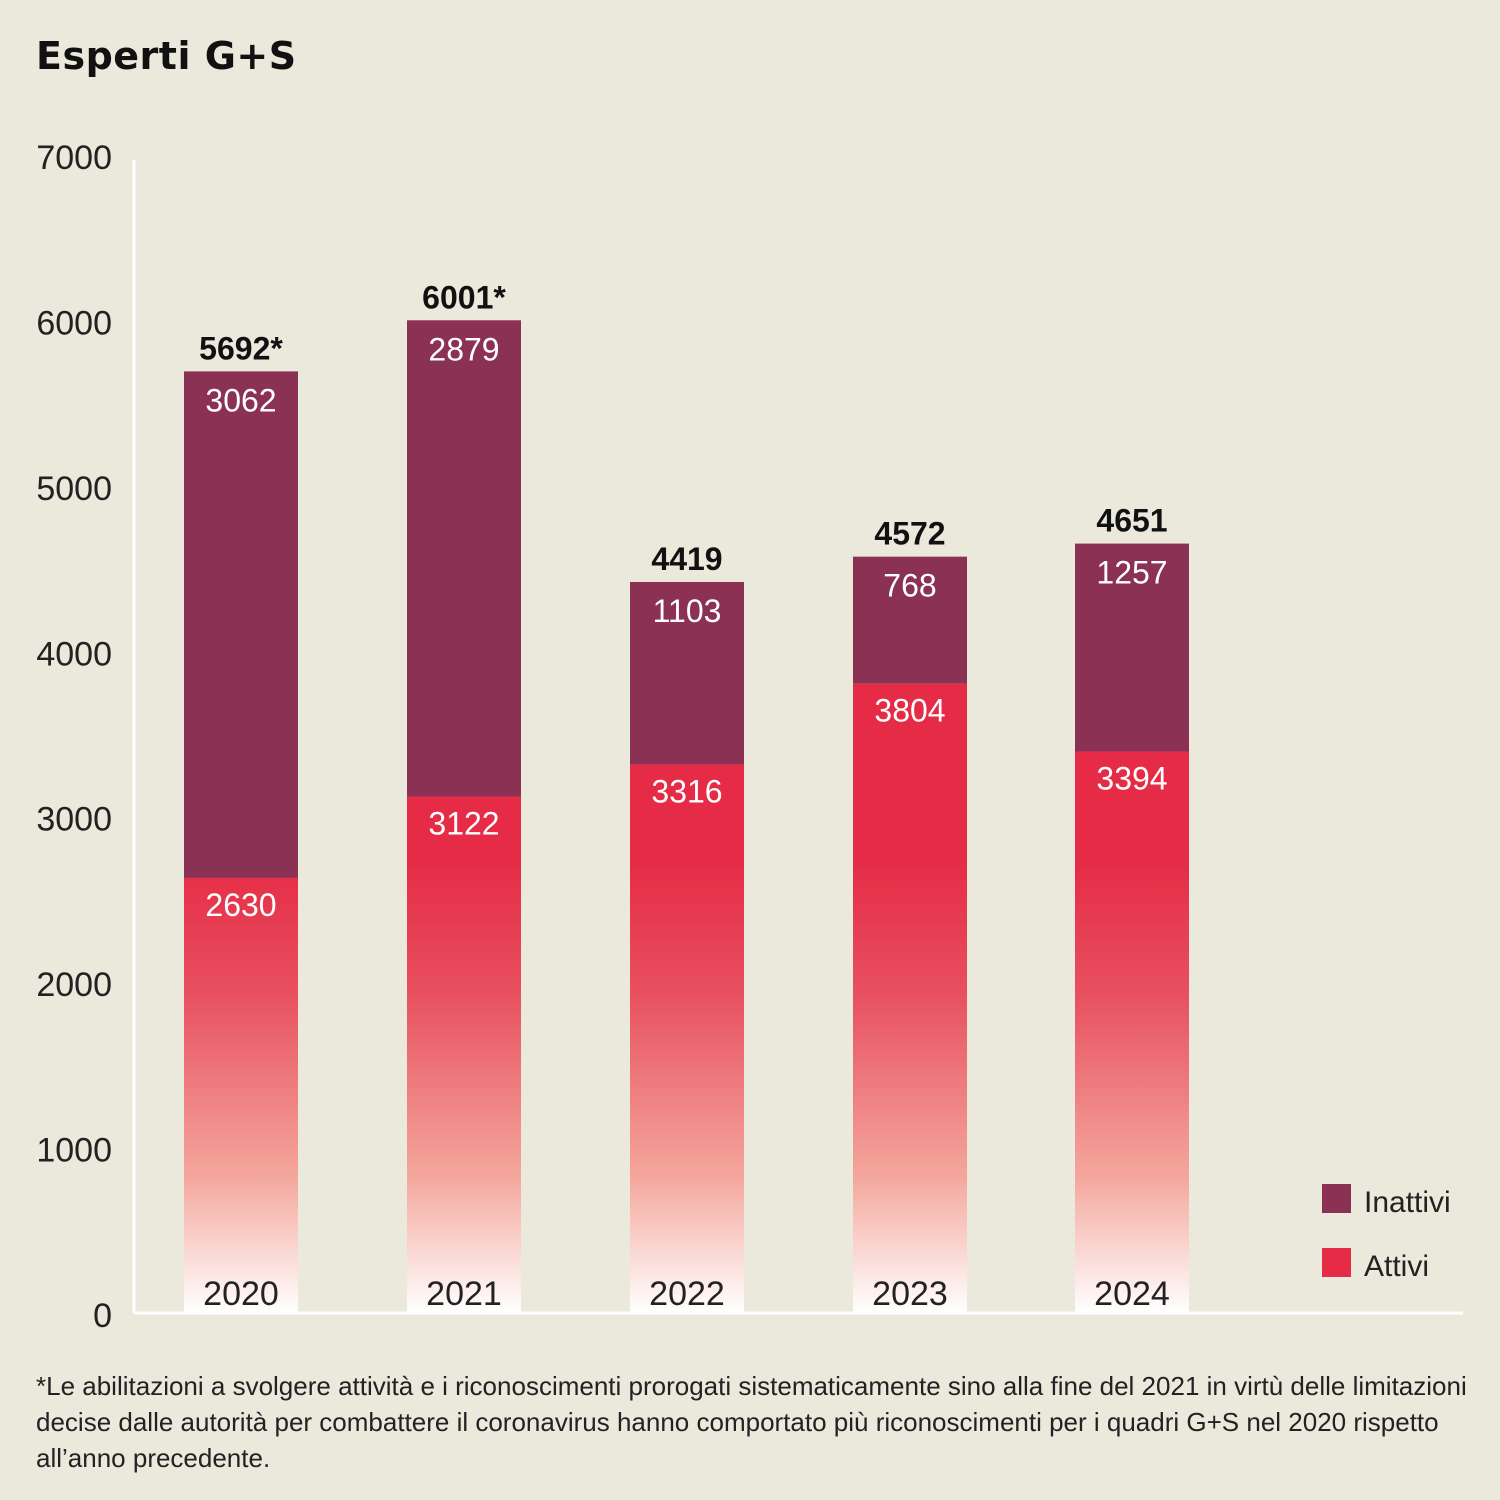 The width and height of the screenshot is (1500, 1500). What do you see at coordinates (1131, 573) in the screenshot?
I see `label-inattivi-2024: 1257` at bounding box center [1131, 573].